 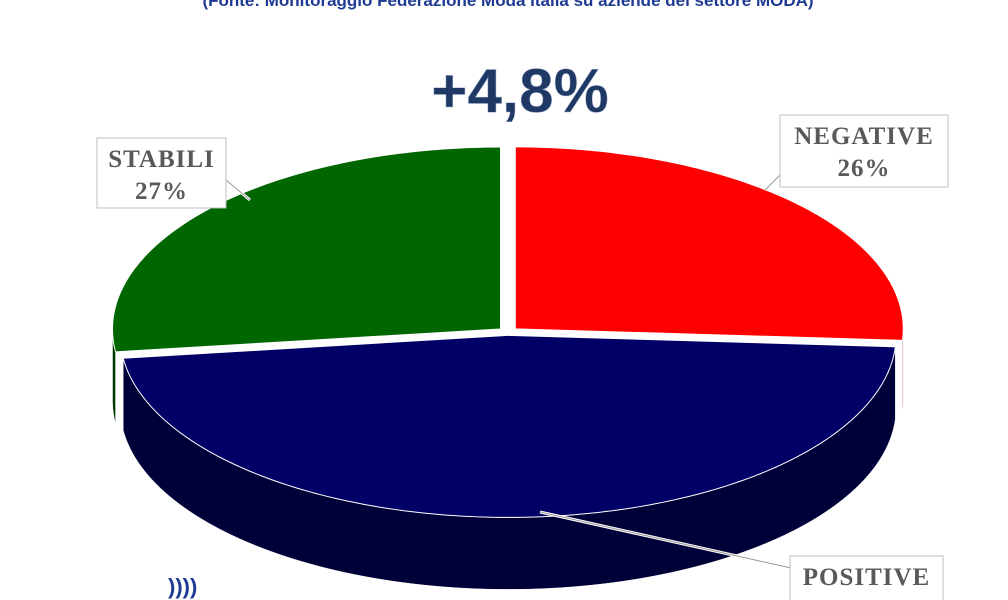 I want to click on category-label: POSITIVE, so click(x=866, y=577).